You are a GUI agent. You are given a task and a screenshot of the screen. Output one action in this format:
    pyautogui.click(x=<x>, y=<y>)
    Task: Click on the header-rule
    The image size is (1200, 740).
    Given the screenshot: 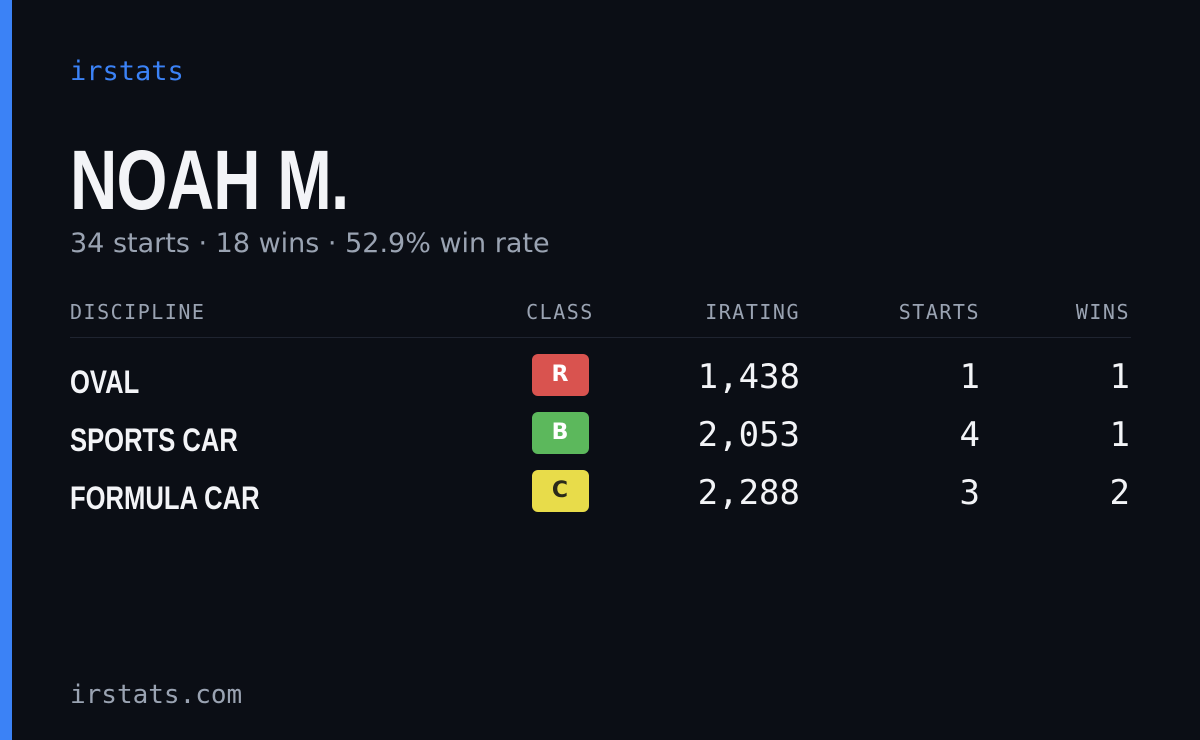 What is the action you would take?
    pyautogui.click(x=600, y=337)
    